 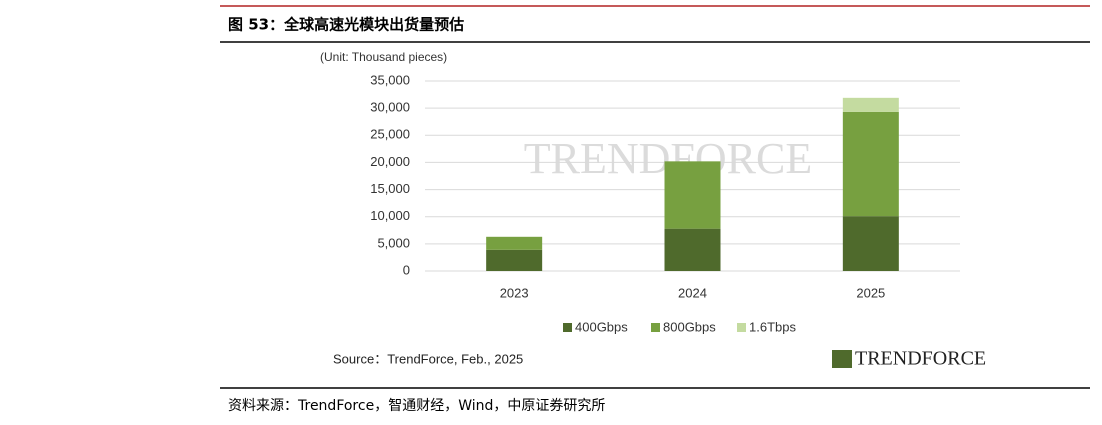 What do you see at coordinates (416, 406) in the screenshot?
I see `footer: 资料来源：TrendForce，智通财经，Wind，中原证券研究所` at bounding box center [416, 406].